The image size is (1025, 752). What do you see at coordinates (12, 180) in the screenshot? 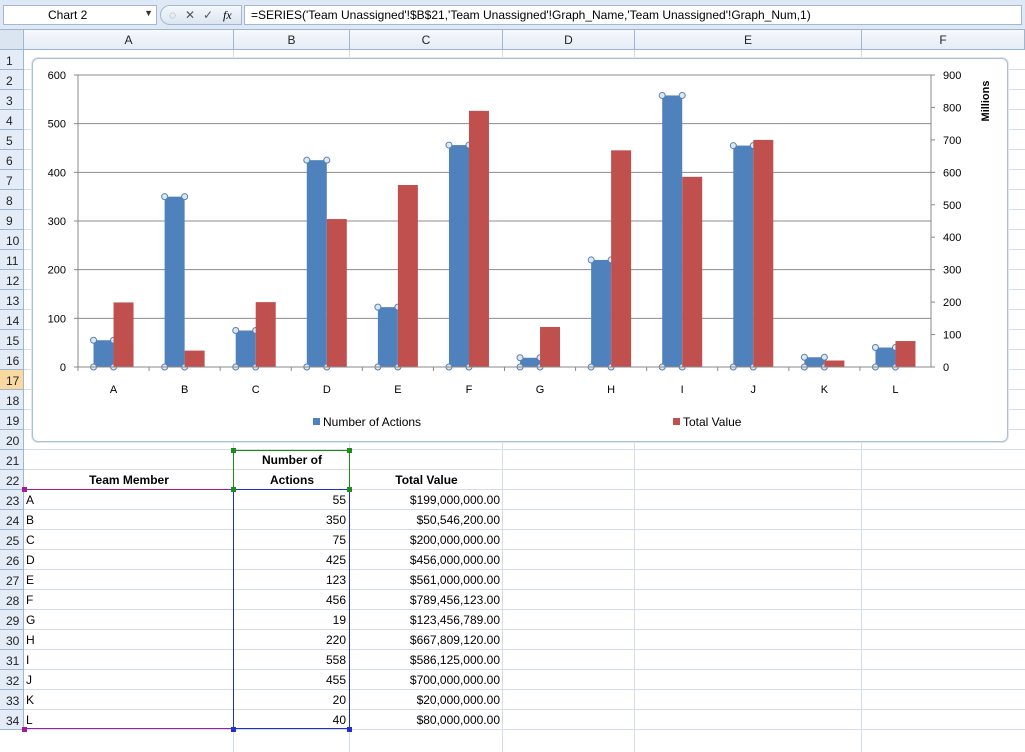
I see `row-header-7: 7` at bounding box center [12, 180].